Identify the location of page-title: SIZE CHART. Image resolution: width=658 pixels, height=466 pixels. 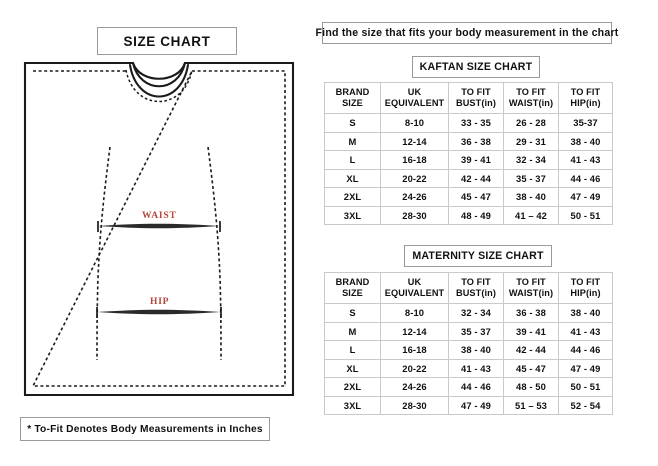
(167, 41).